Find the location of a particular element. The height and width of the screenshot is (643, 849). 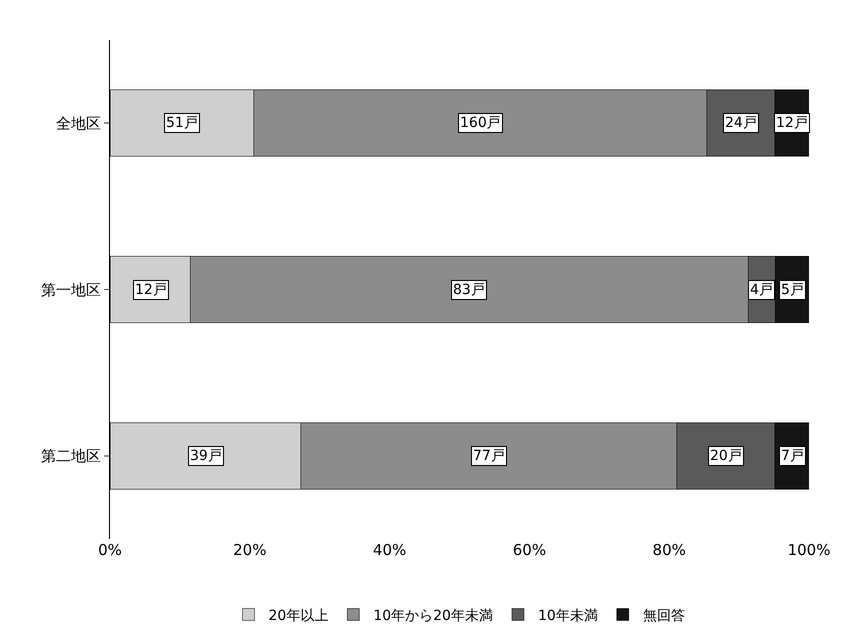

legend-label: 無回答 is located at coordinates (663, 616).